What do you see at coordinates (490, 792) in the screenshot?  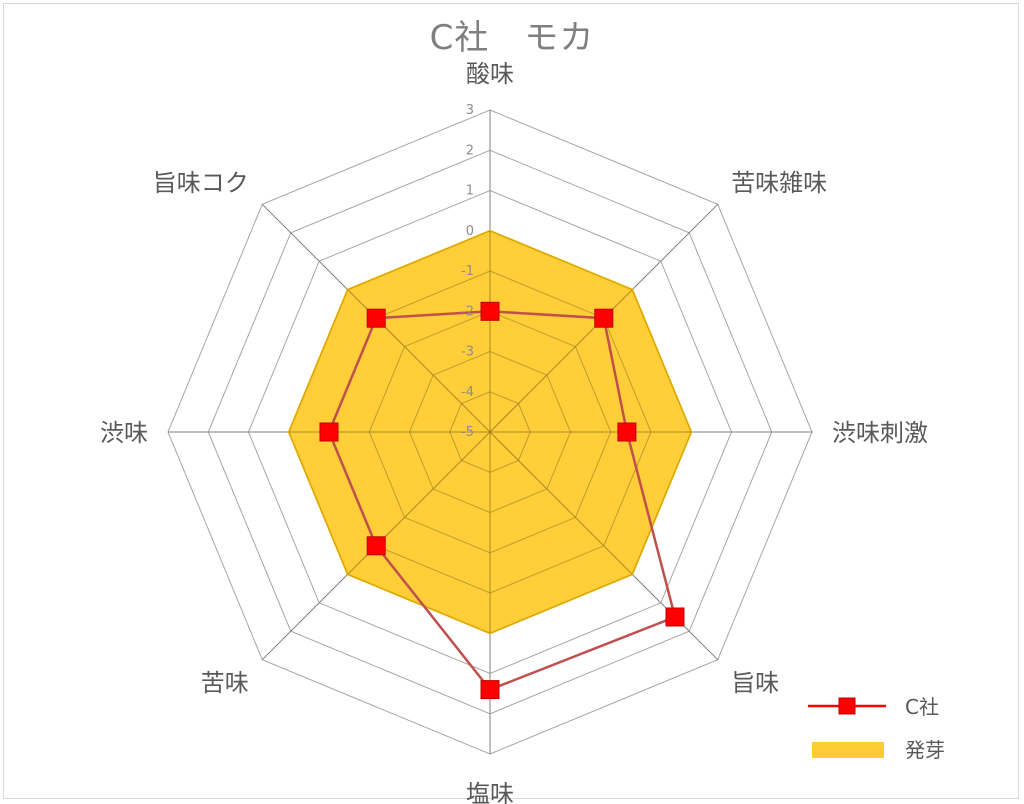 I see `category-label: 塩味` at bounding box center [490, 792].